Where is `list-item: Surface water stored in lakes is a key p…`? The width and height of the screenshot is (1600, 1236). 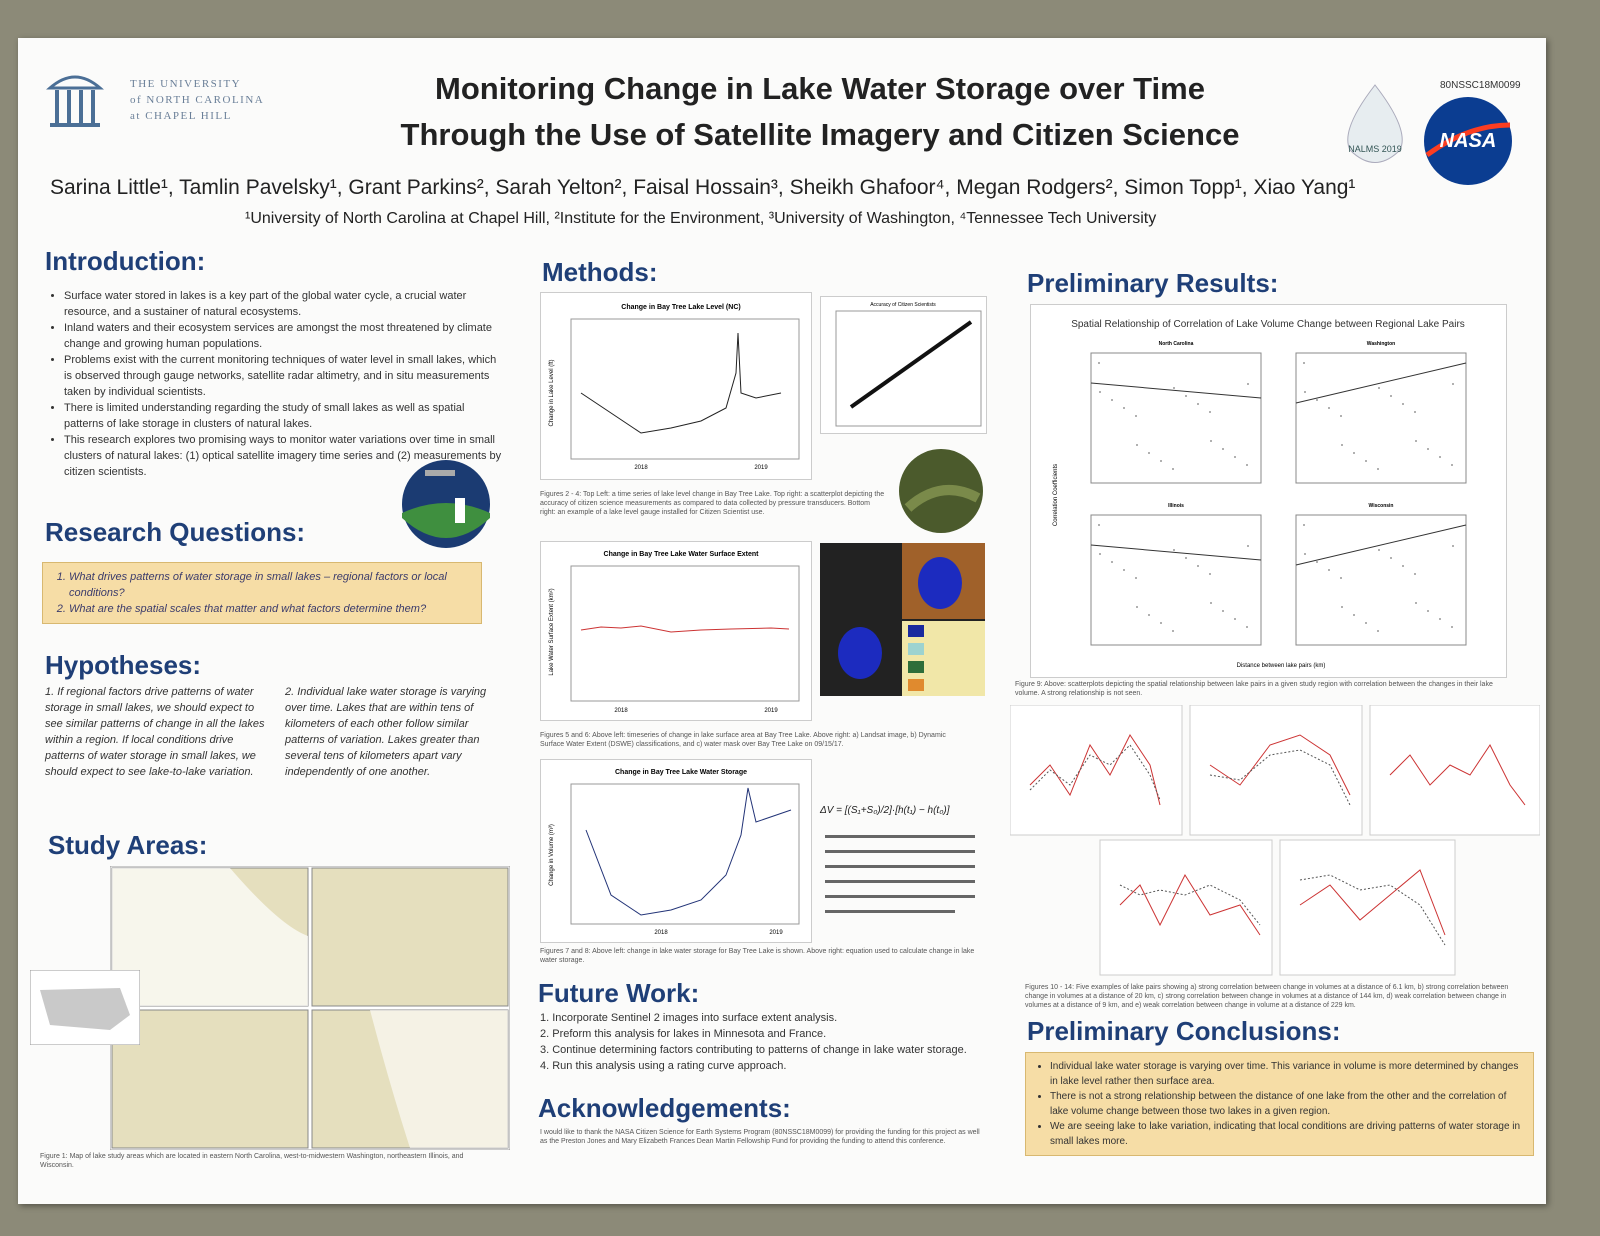 list-item: Surface water stored in lakes is a key p… is located at coordinates (284, 304).